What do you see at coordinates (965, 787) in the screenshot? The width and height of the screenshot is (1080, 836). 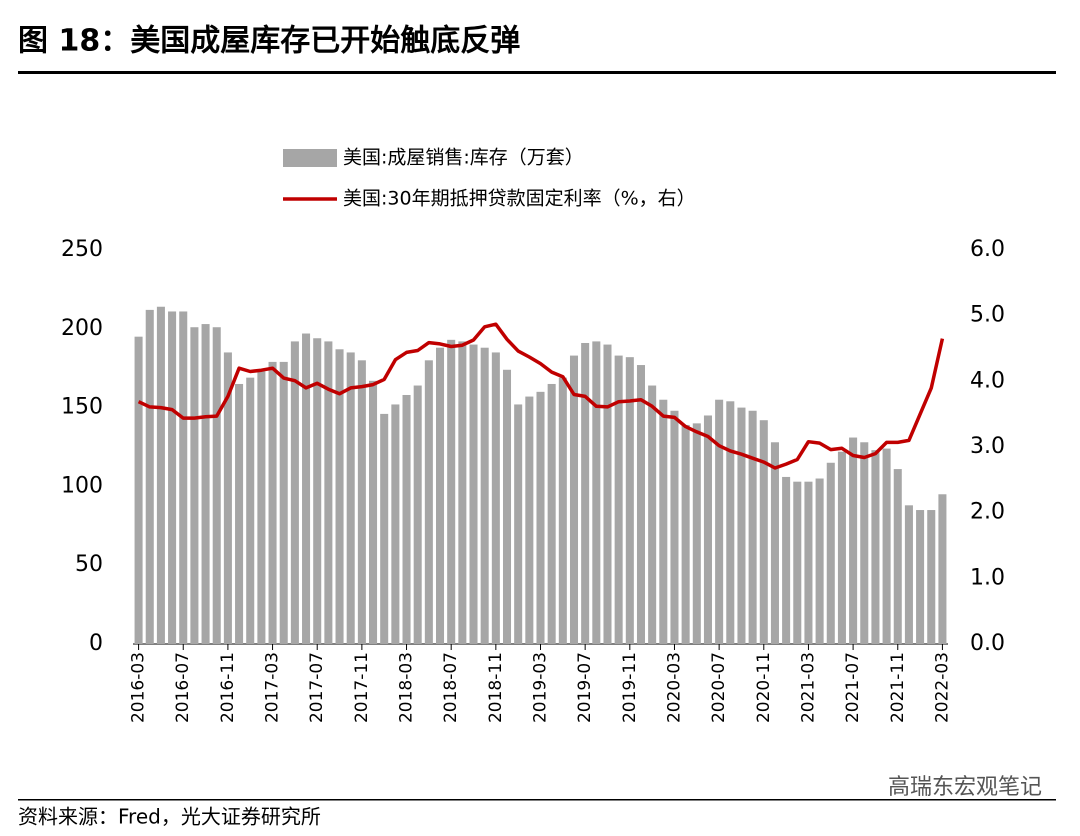 I see `watermark: 高瑞东宏观笔记` at bounding box center [965, 787].